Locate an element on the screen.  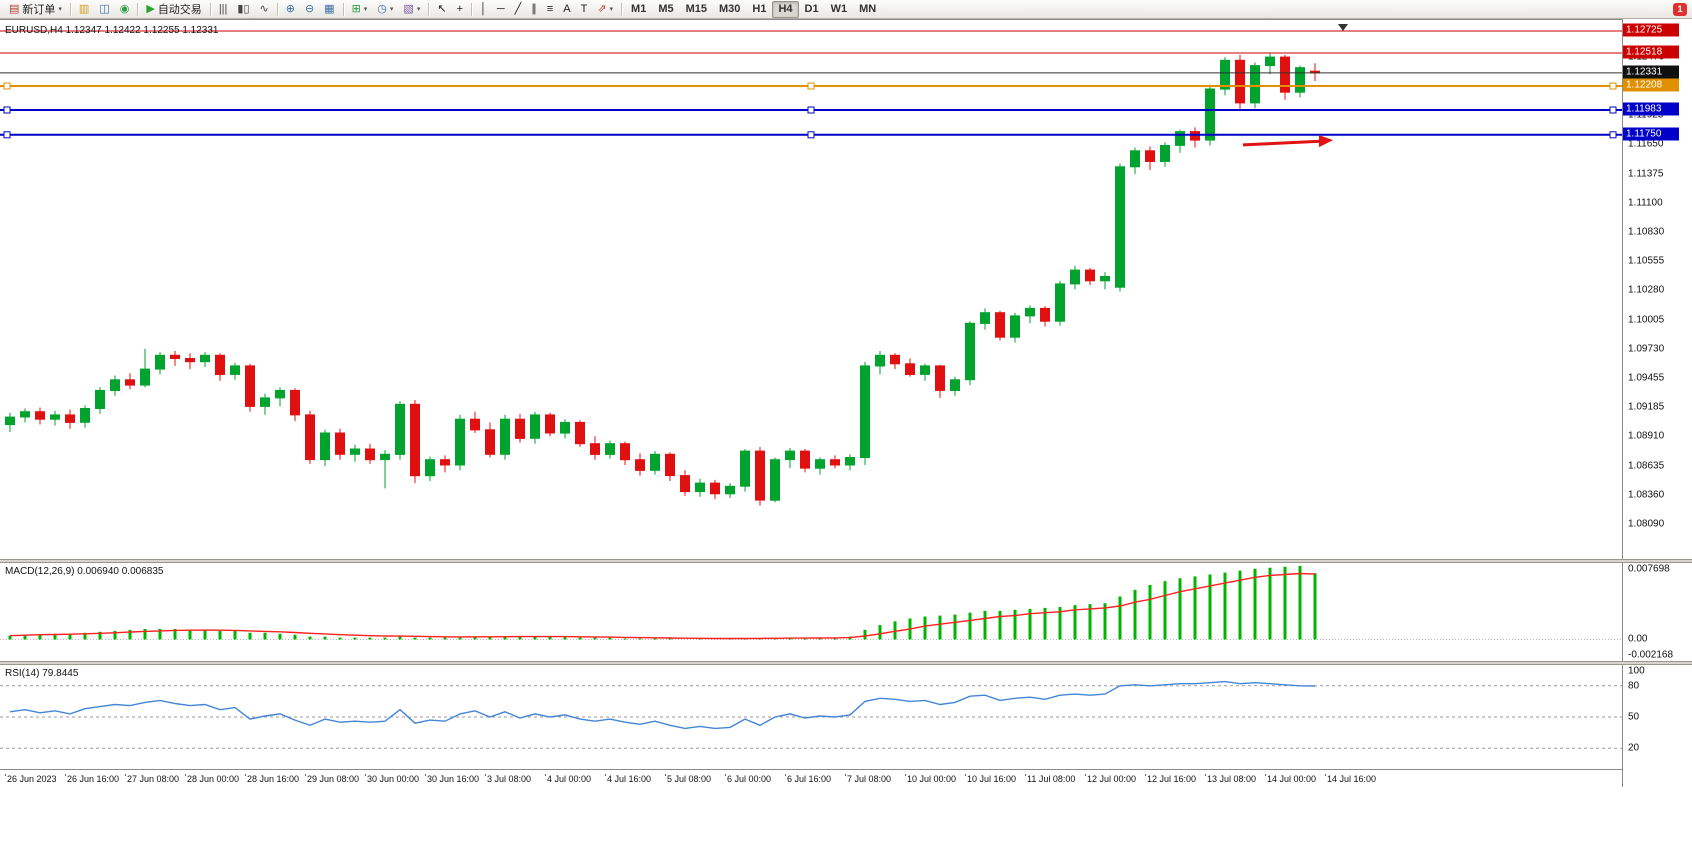
price-tick-label: 1.11100 is located at coordinates (1645, 203).